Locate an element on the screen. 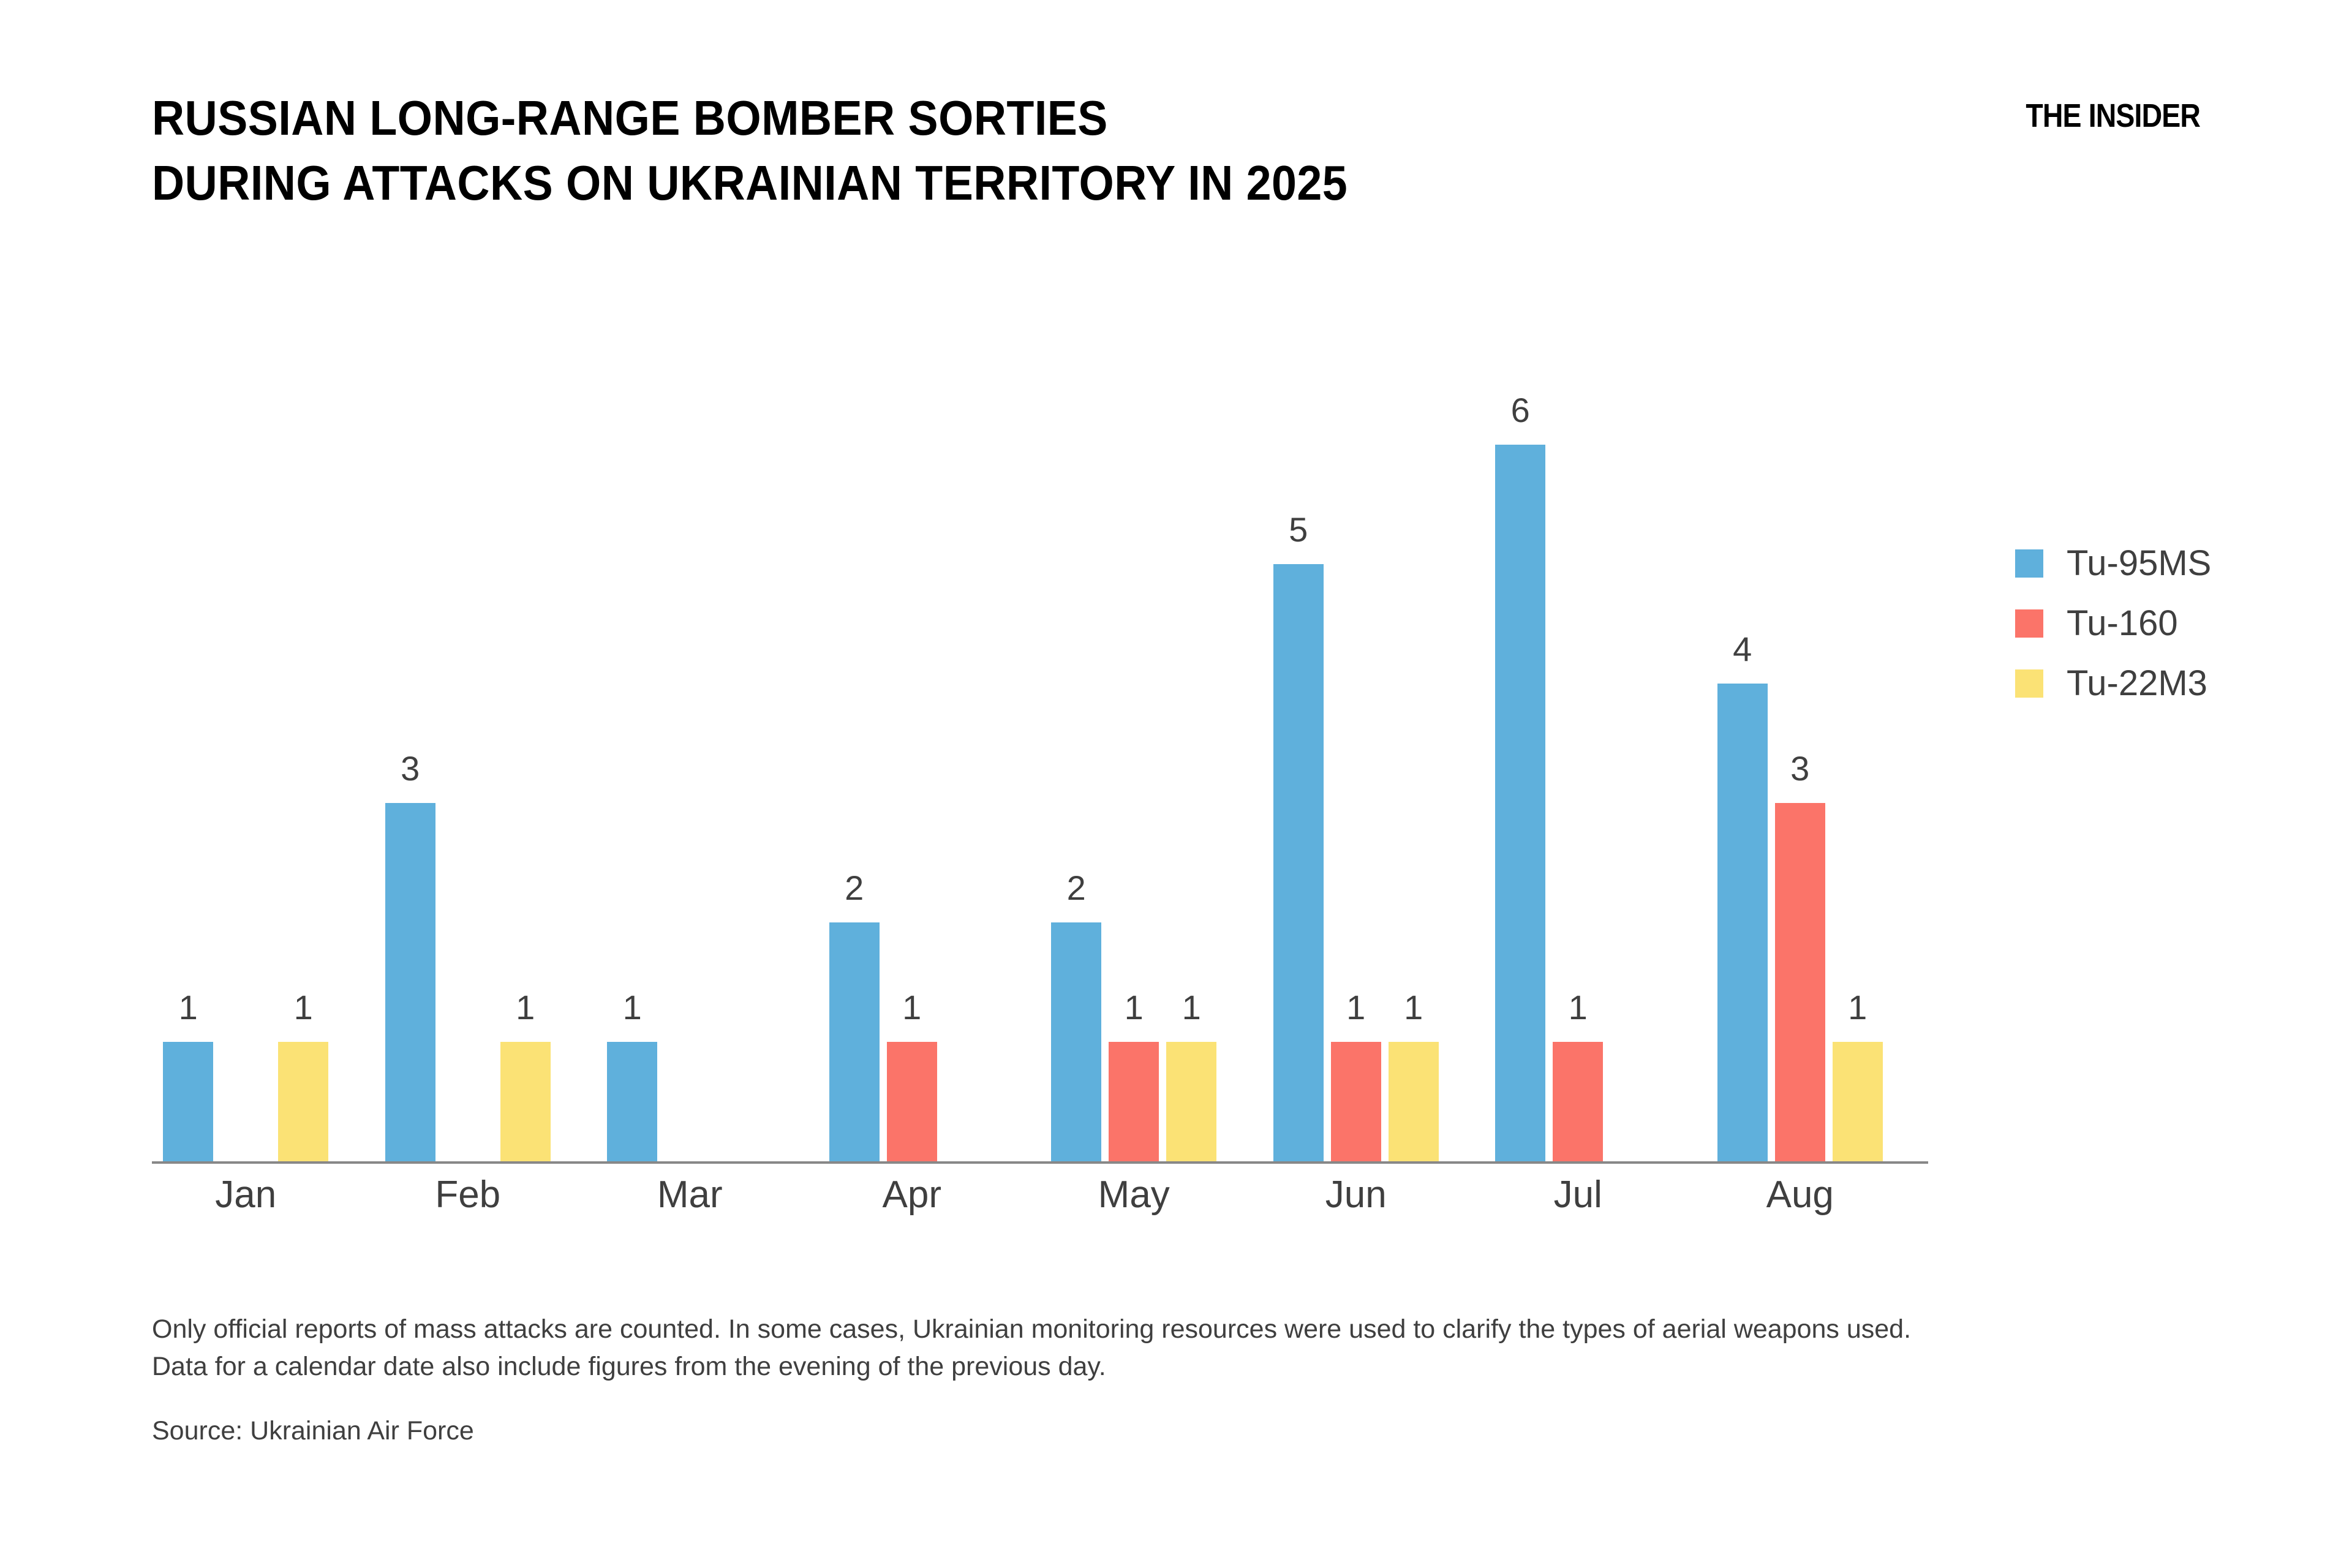 This screenshot has width=2352, height=1568. x-tick-mar: Mar is located at coordinates (690, 1195).